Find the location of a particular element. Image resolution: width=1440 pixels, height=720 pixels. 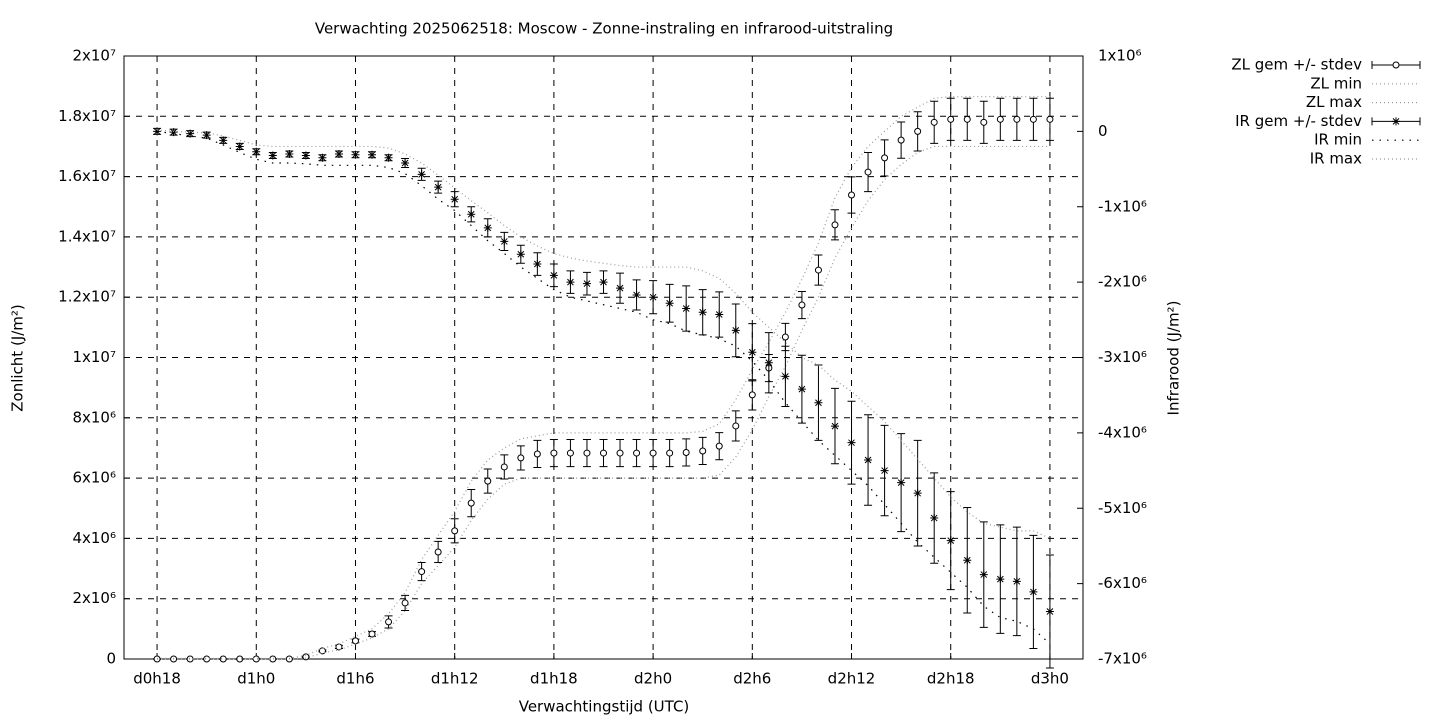

y2-tick-label: 1x10⁶ is located at coordinates (1120, 56).